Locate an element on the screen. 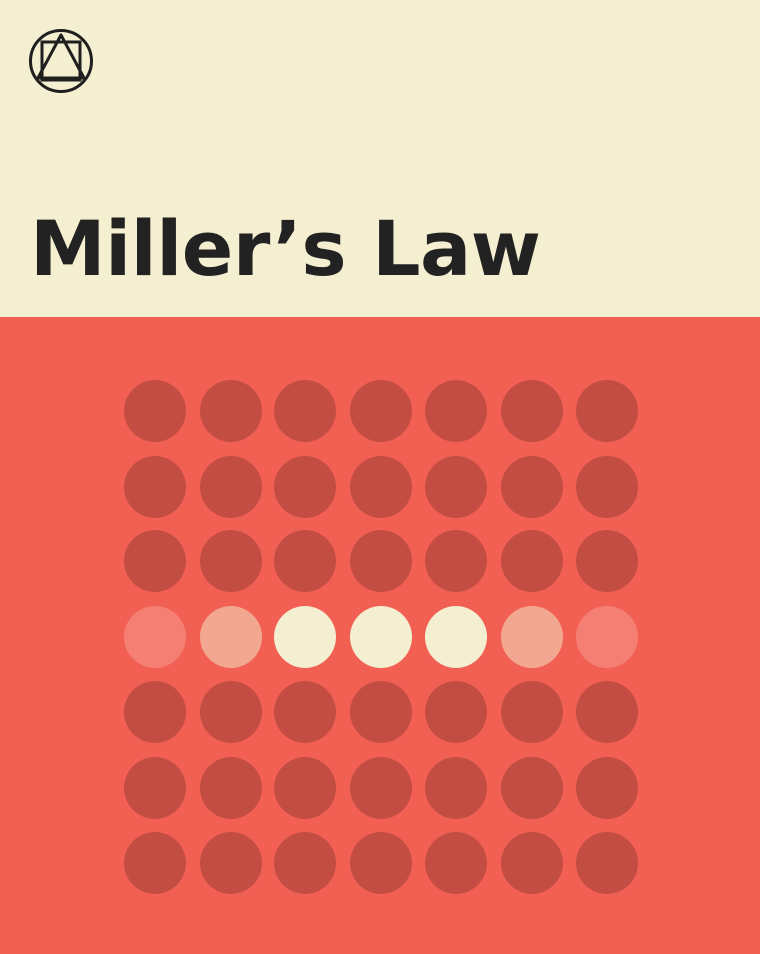 The image size is (760, 954). page-title: Miller’s Law is located at coordinates (285, 248).